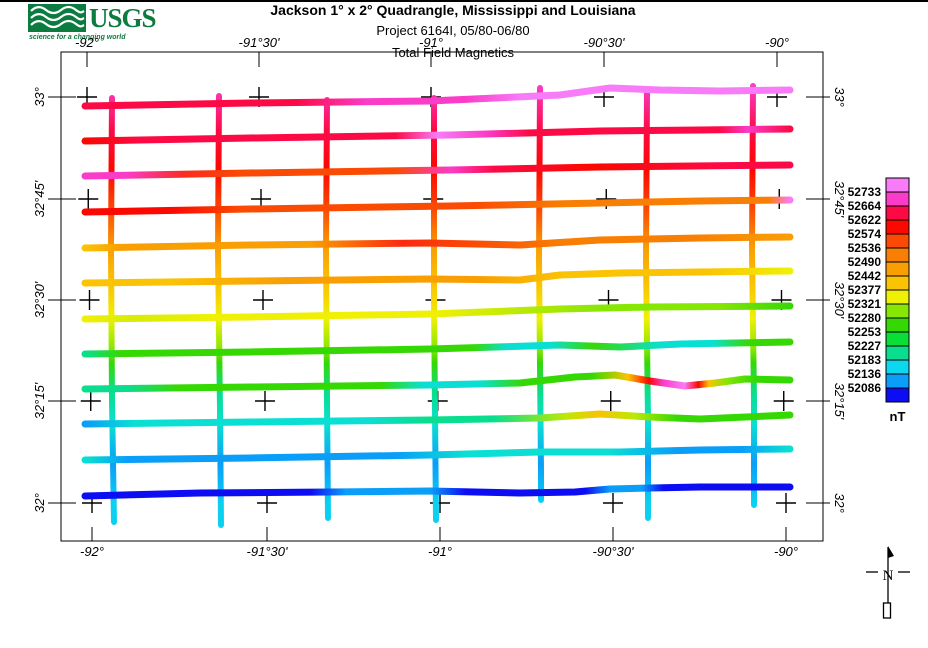 Image resolution: width=928 pixels, height=648 pixels. What do you see at coordinates (440, 551) in the screenshot?
I see `lon-label-bottom: -91°` at bounding box center [440, 551].